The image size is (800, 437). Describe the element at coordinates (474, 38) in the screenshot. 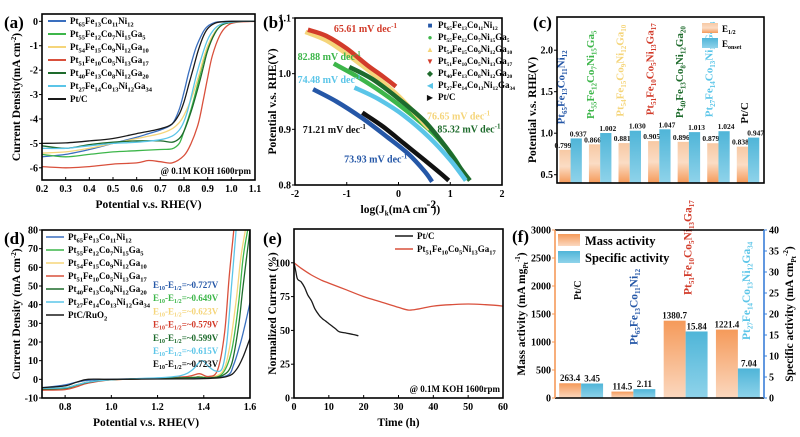

I see `legend-label: Pt55Fe12Co7Ni15Ga5` at that location.